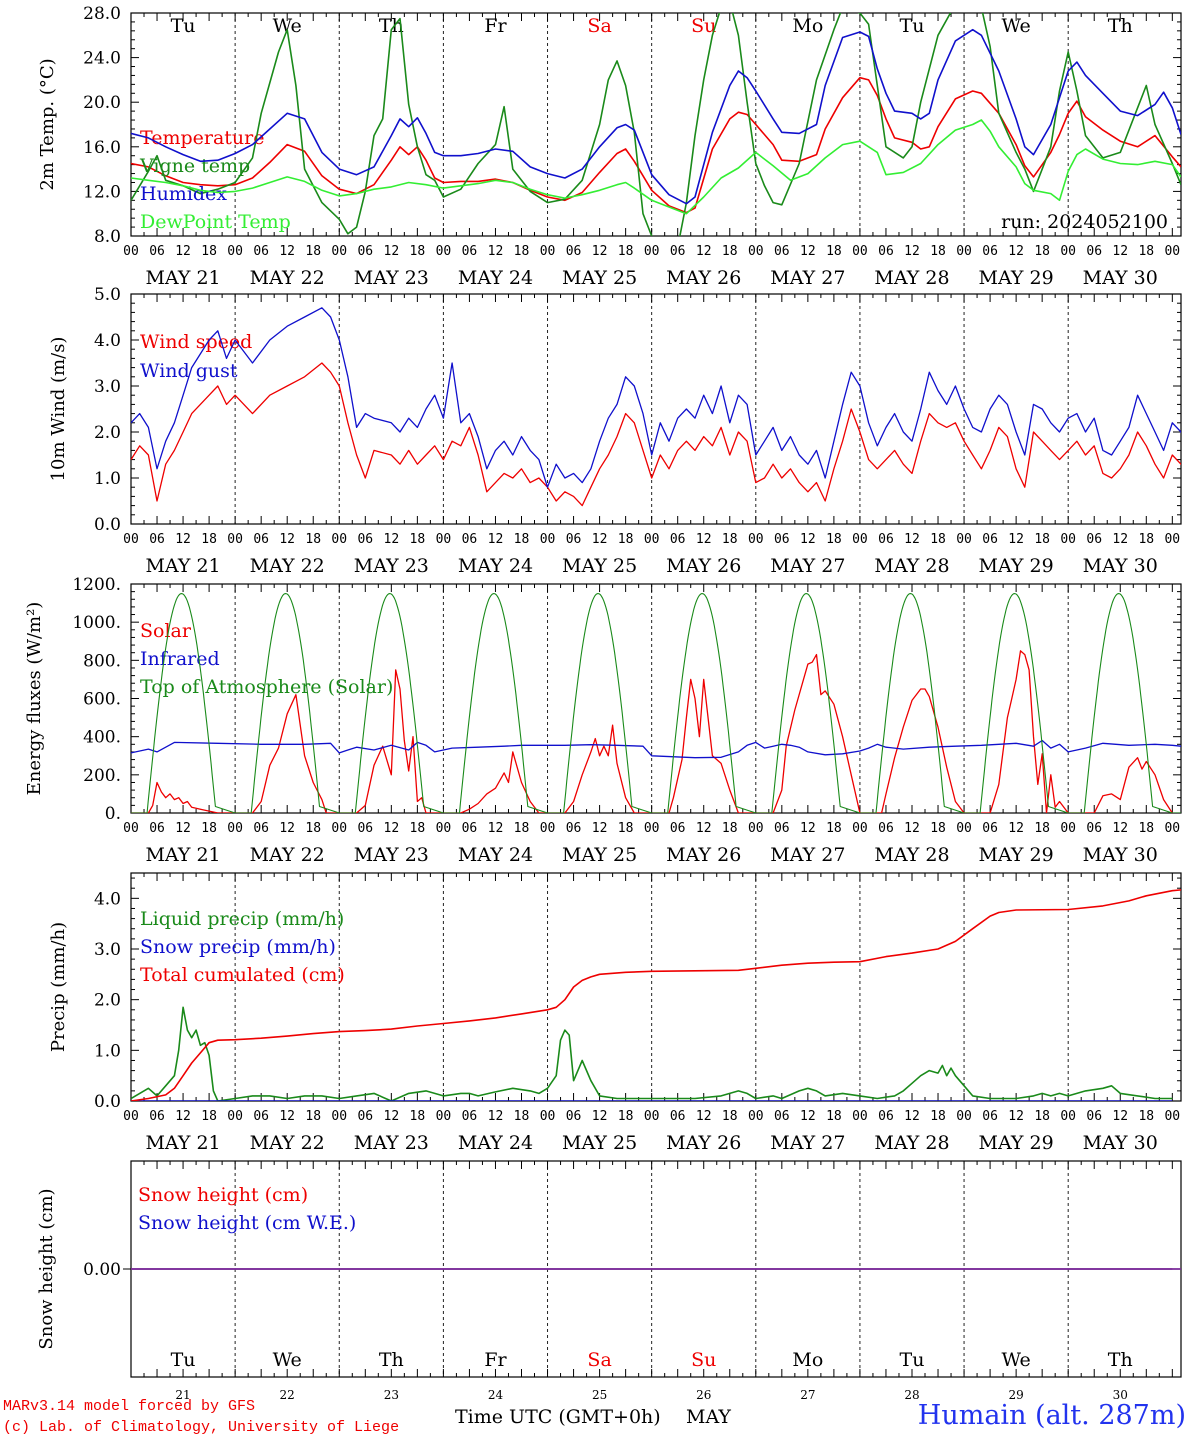  Describe the element at coordinates (599, 26) in the screenshot. I see `weekday-label: Sa` at that location.